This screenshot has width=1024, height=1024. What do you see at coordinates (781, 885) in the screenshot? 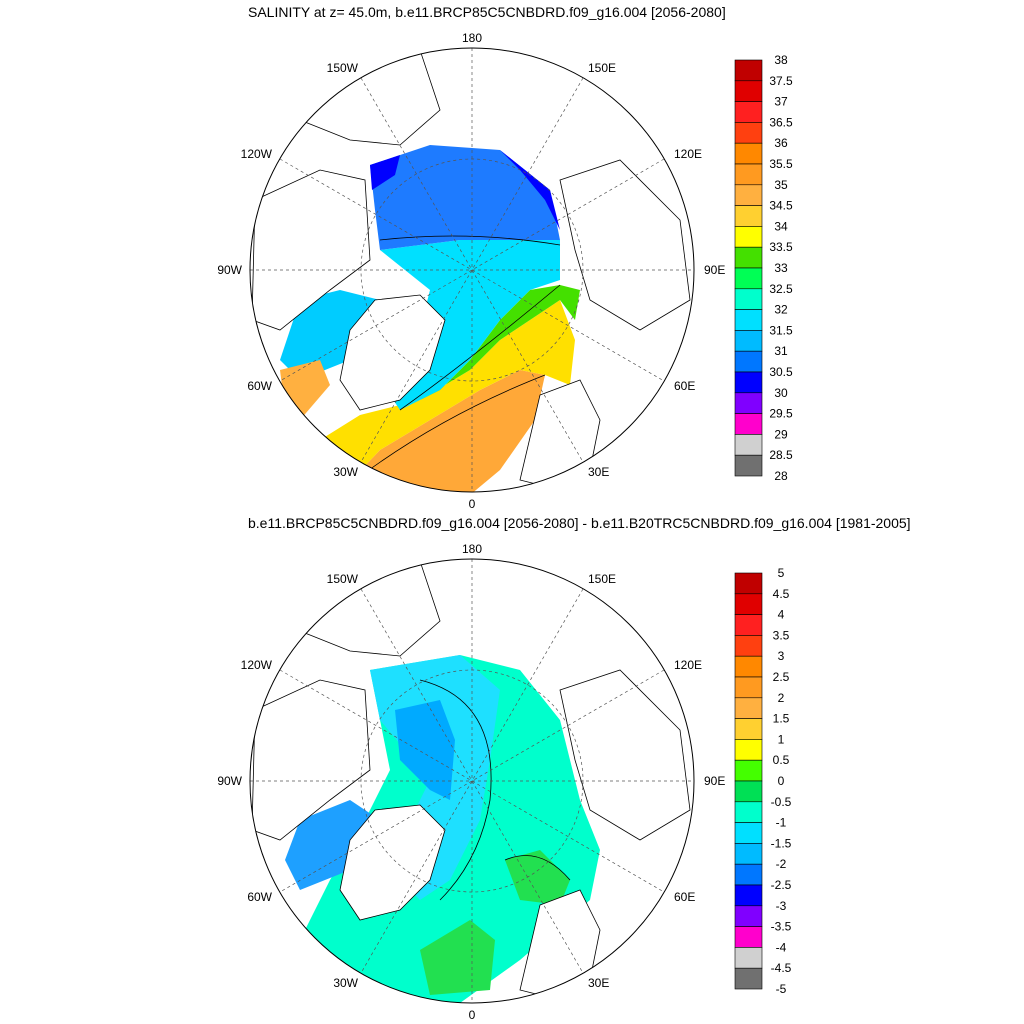
I see `cbar2-label-15: -2.5` at bounding box center [781, 885].